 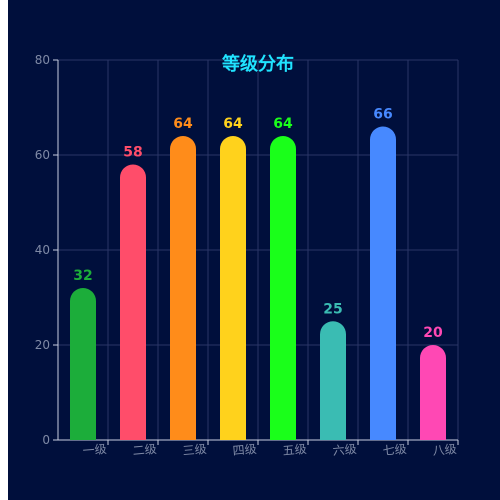 What do you see at coordinates (294, 450) in the screenshot?
I see `x-tick-label: 五级` at bounding box center [294, 450].